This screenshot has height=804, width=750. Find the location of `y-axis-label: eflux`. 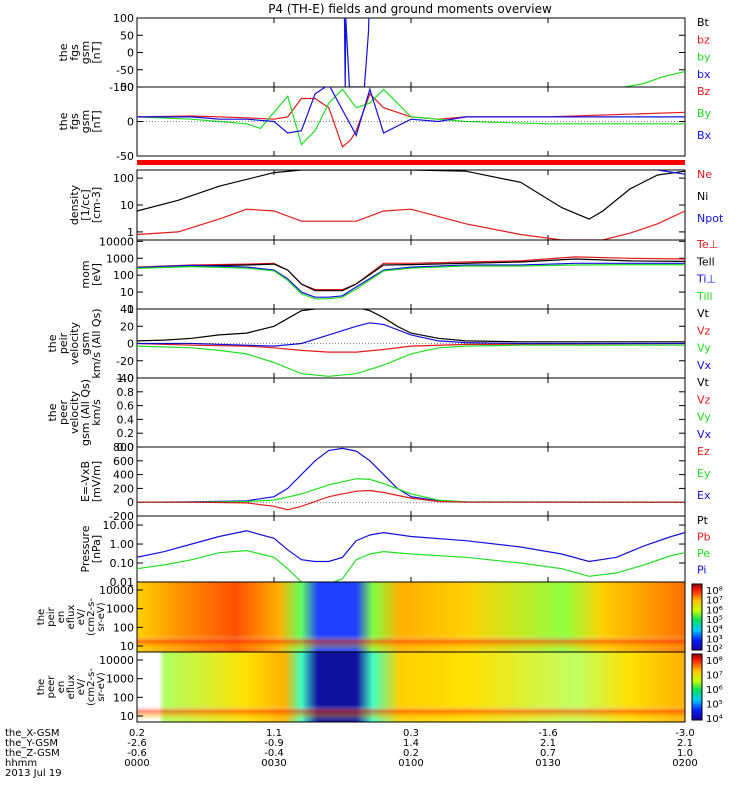

y-axis-label: eflux is located at coordinates (71, 687).